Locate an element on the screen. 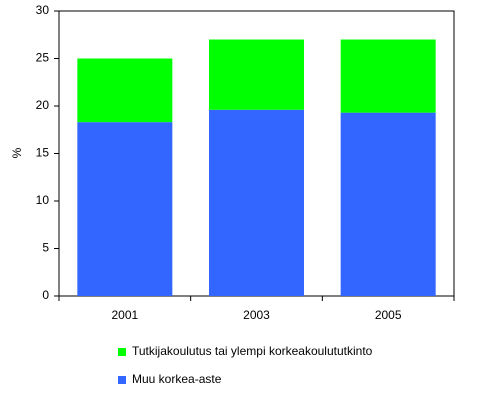 This screenshot has width=484, height=403. y-tick-label: 10 is located at coordinates (43, 200).